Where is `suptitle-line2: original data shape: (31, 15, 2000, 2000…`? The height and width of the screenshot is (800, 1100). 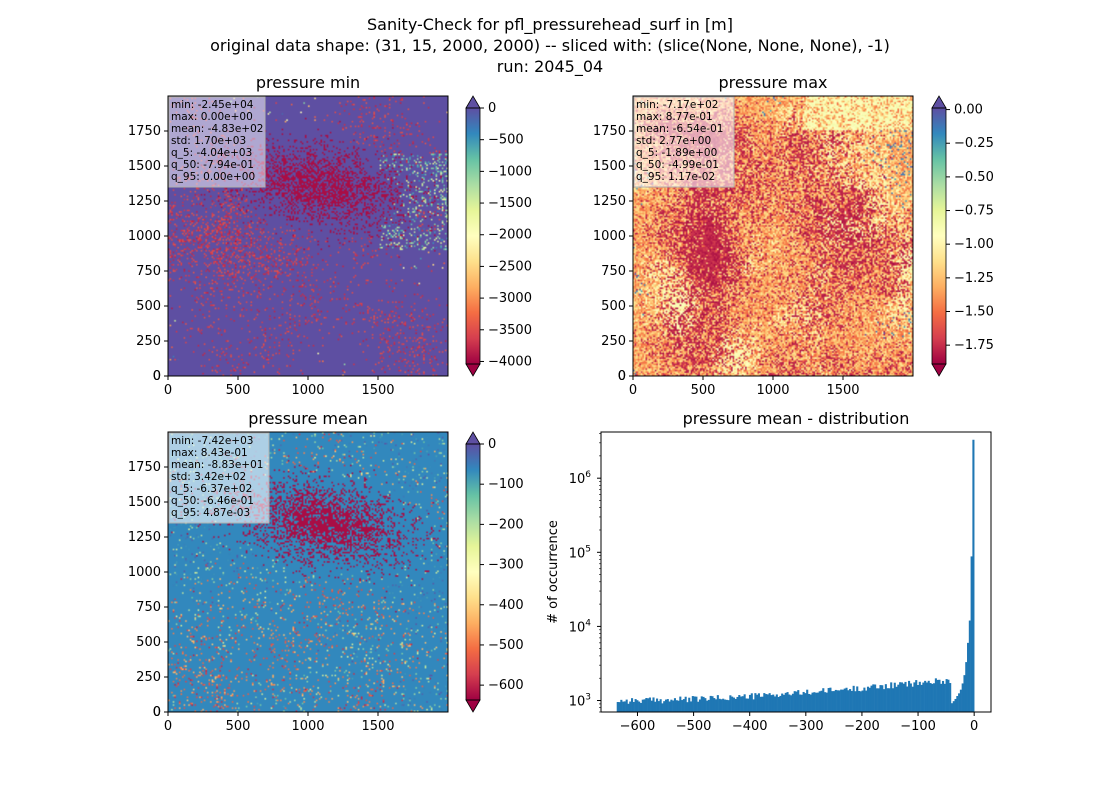 suptitle-line2: original data shape: (31, 15, 2000, 2000… is located at coordinates (550, 45).